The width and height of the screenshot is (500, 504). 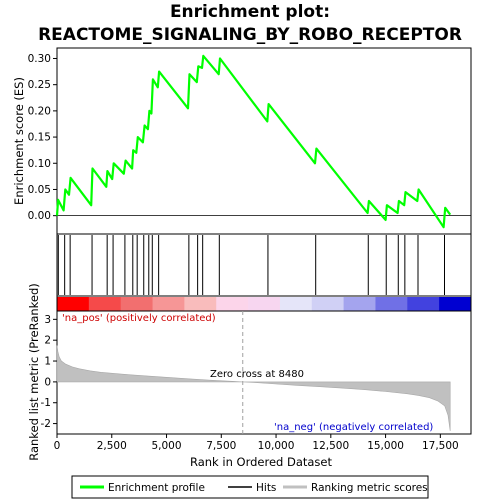 I want to click on x-tick-label: 15,000, so click(x=385, y=446).